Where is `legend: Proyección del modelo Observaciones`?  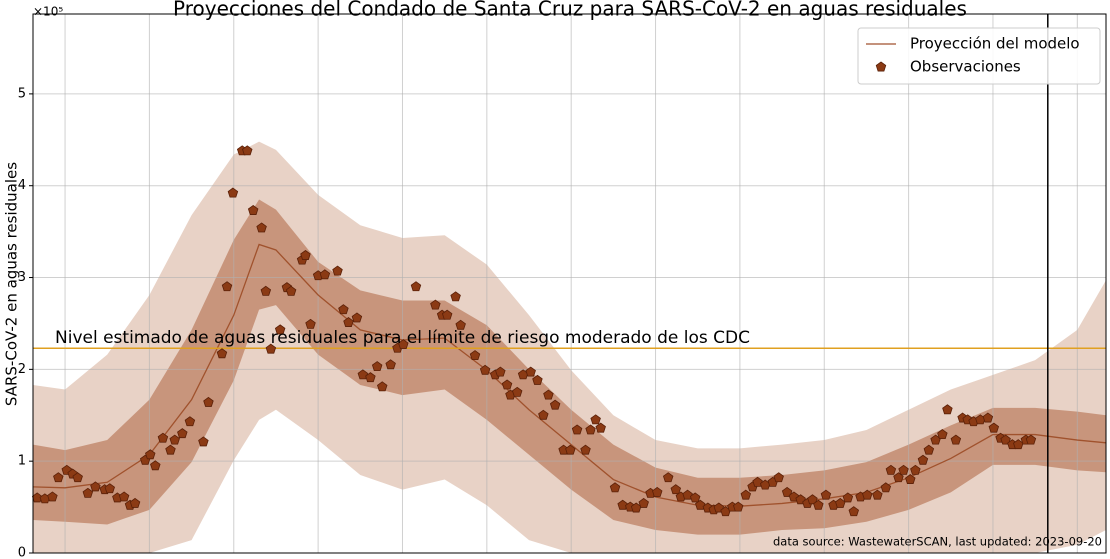 legend: Proyección del modelo Observaciones is located at coordinates (979, 56).